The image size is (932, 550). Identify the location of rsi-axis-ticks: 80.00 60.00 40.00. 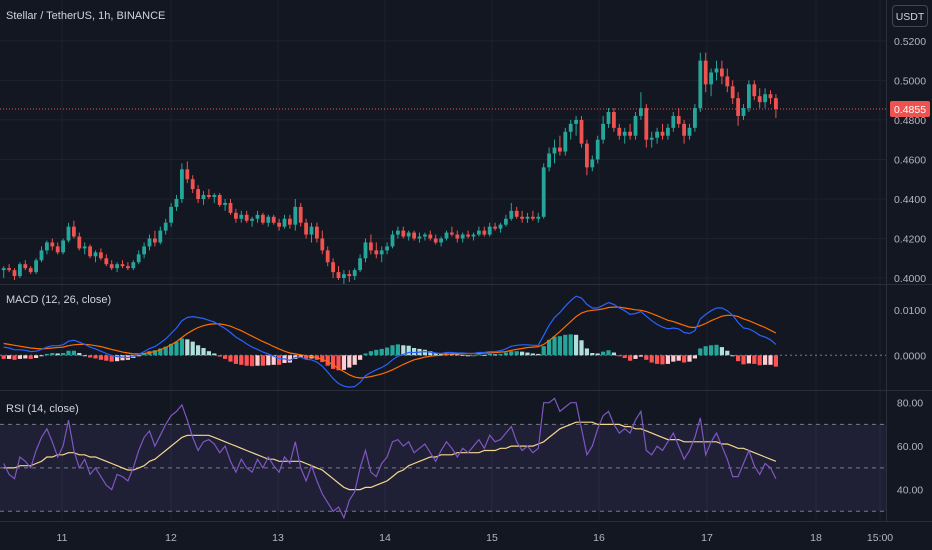
(910, 447).